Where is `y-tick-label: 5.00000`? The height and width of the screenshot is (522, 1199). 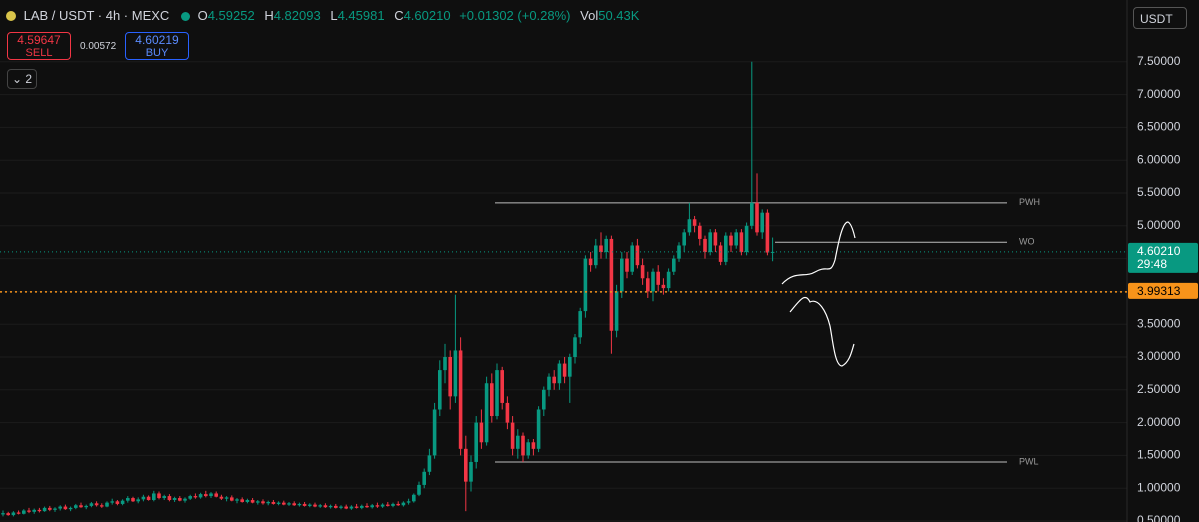 y-tick-label: 5.00000 is located at coordinates (1159, 225).